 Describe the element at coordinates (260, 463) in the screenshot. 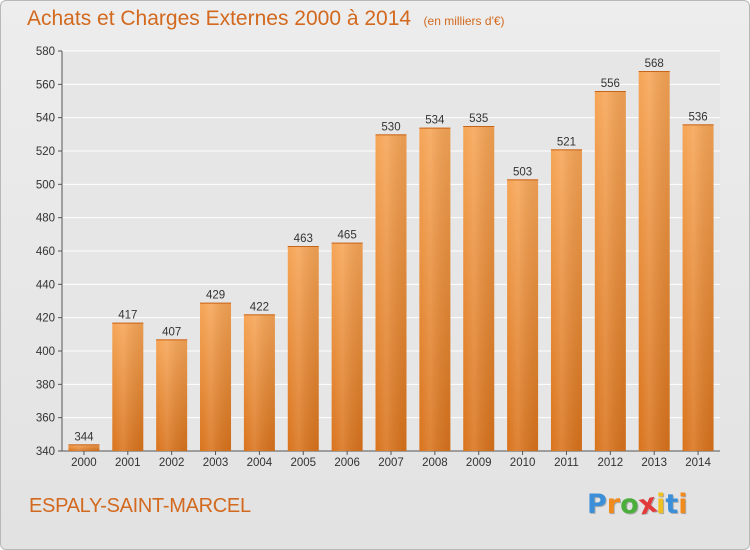

I see `x-tick-label: 2004` at that location.